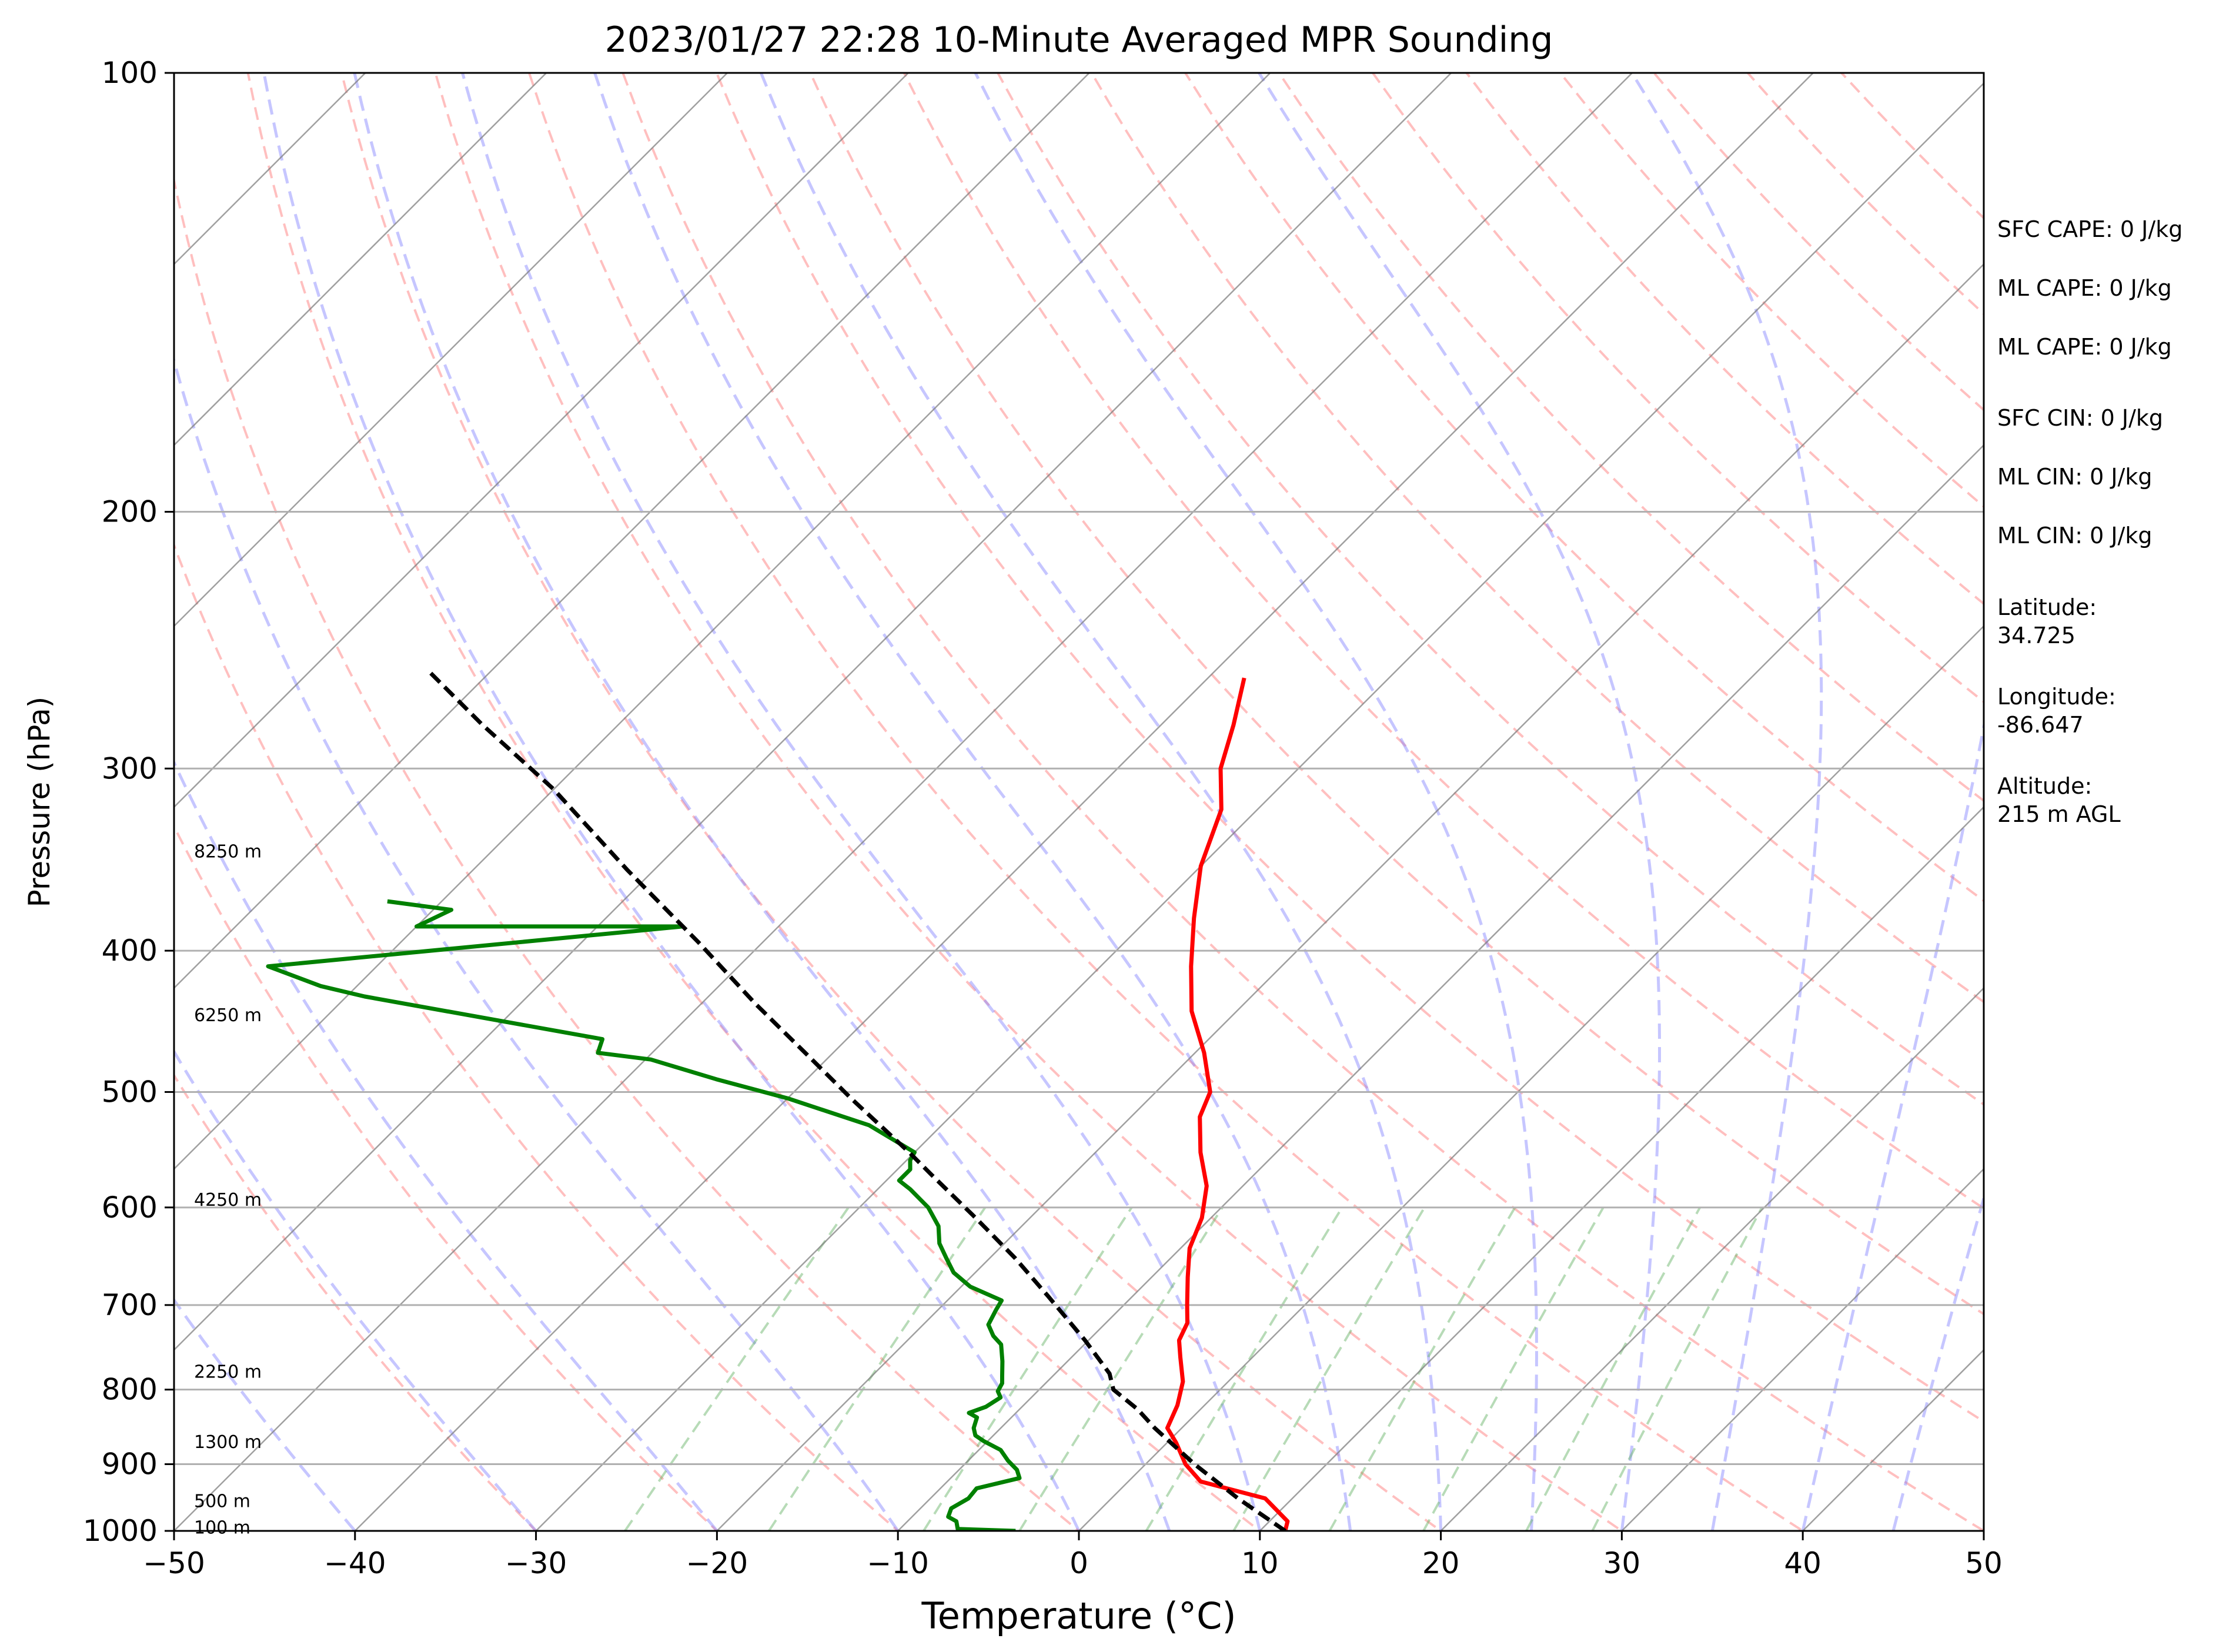 Image resolution: width=2226 pixels, height=1652 pixels. Describe the element at coordinates (228, 1443) in the screenshot. I see `height-label: 1300 m` at that location.